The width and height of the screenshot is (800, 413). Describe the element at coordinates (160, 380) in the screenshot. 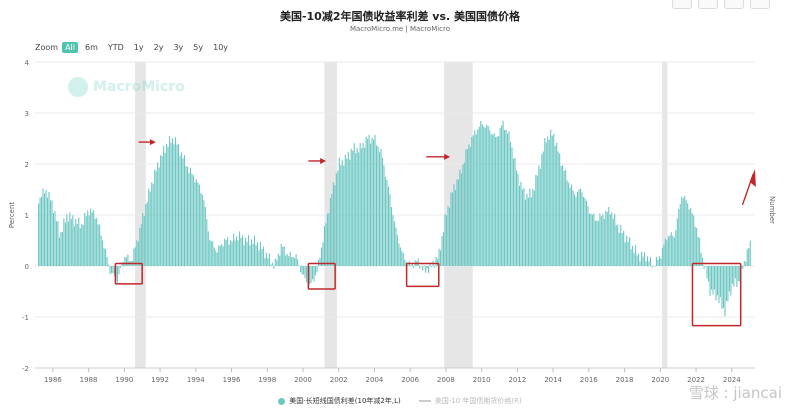

I see `x-tick-label: 1992` at that location.